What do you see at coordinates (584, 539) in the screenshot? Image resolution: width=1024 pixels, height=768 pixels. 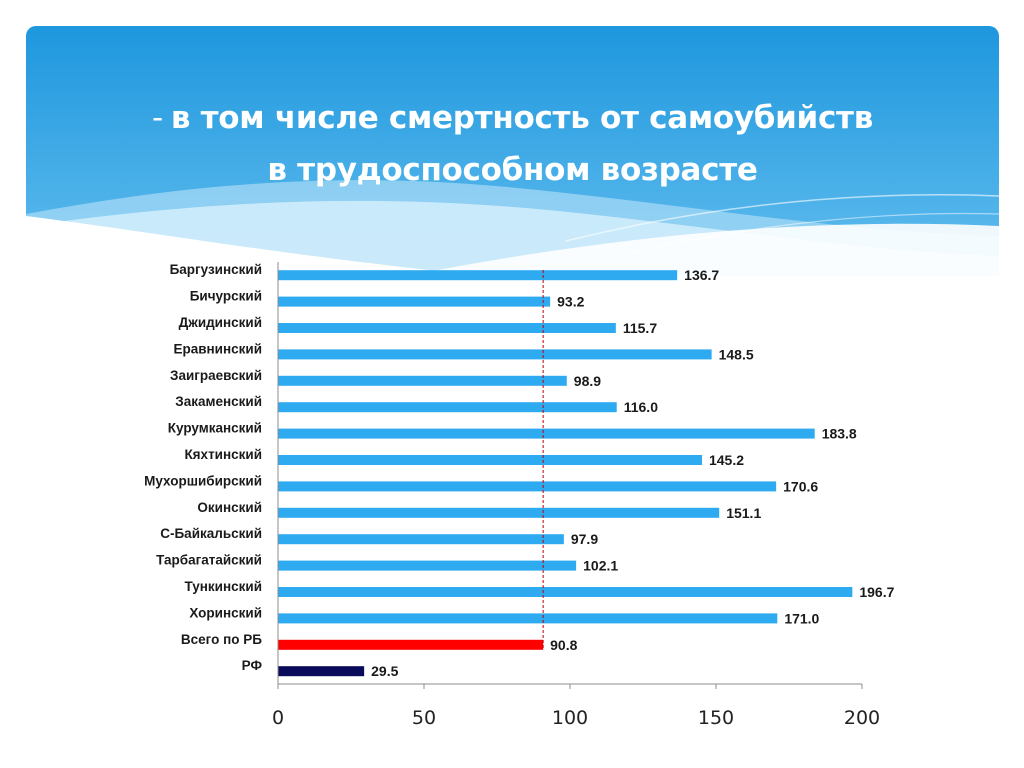 I see `value-label: 97.9` at bounding box center [584, 539].